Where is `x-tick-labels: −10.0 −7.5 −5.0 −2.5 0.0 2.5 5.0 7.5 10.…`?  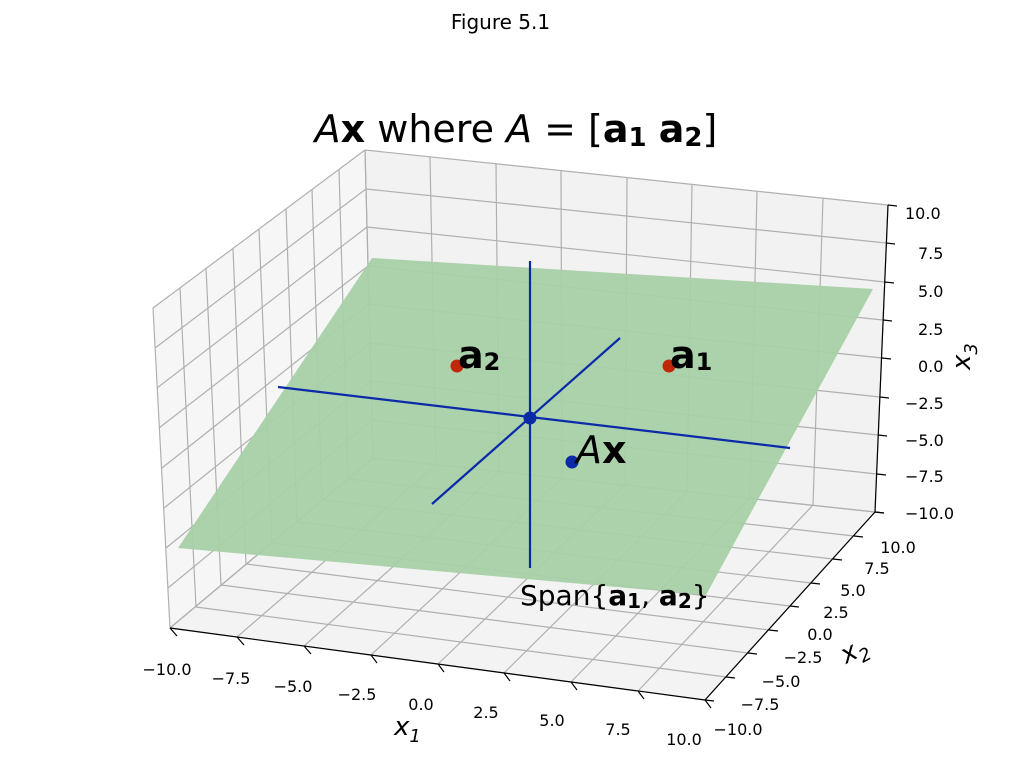 x-tick-labels: −10.0 −7.5 −5.0 −2.5 0.0 2.5 5.0 7.5 10.… is located at coordinates (421, 704).